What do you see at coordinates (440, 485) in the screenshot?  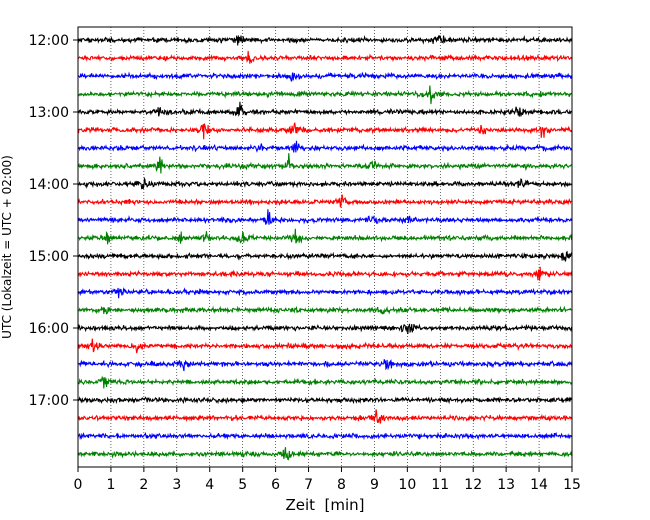 I see `x-tick-label: 11` at bounding box center [440, 485].